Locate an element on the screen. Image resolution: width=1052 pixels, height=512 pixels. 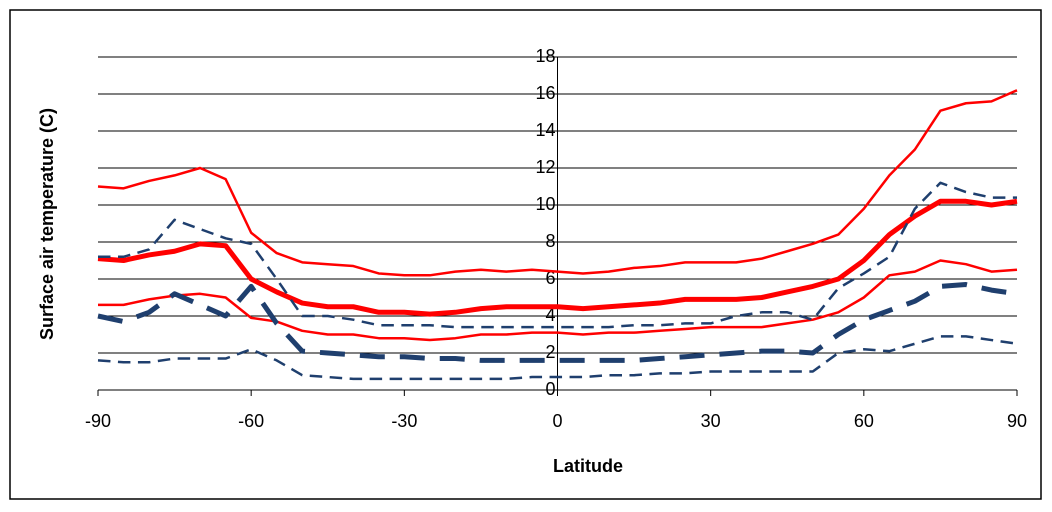
y-tick-label: 10 is located at coordinates (545, 204).